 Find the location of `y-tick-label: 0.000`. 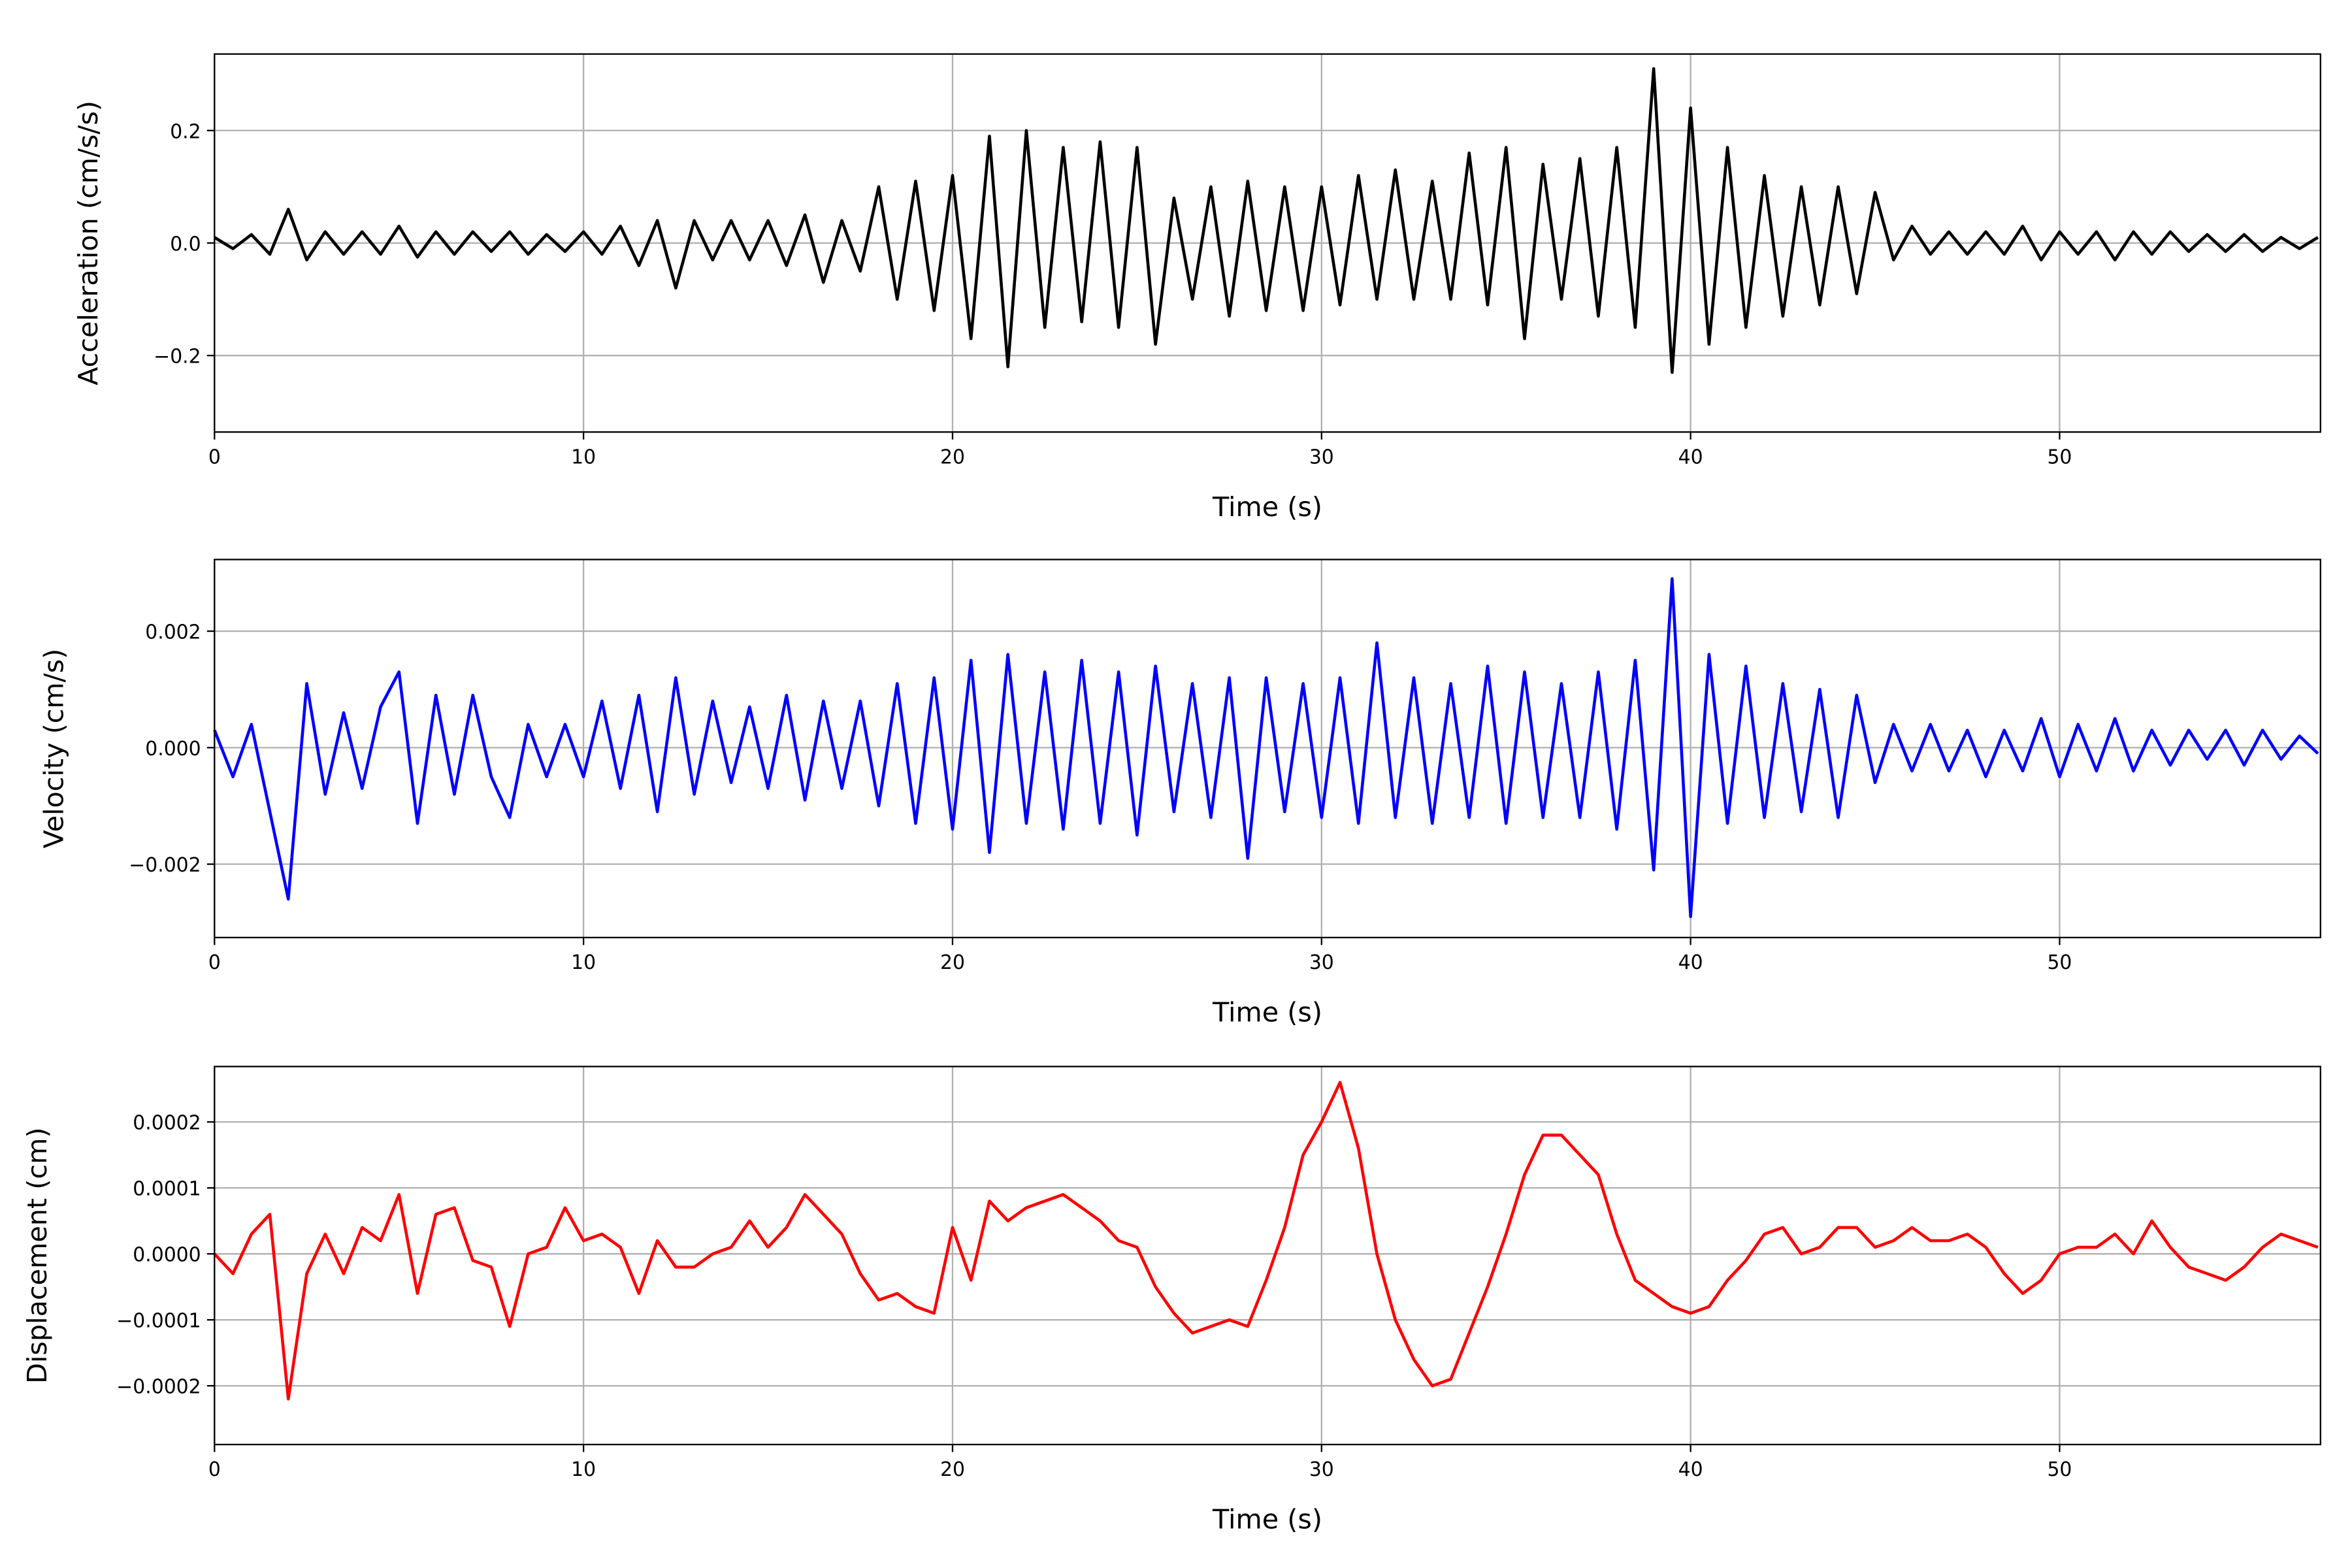

y-tick-label: 0.000 is located at coordinates (173, 749).